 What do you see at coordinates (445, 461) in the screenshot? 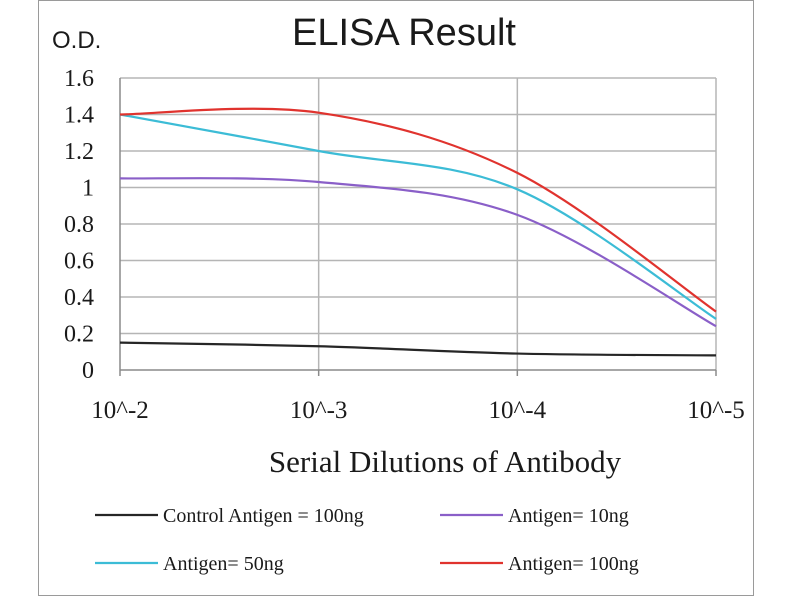
I see `x-axis-label: Serial Dilutions of Antibody` at bounding box center [445, 461].